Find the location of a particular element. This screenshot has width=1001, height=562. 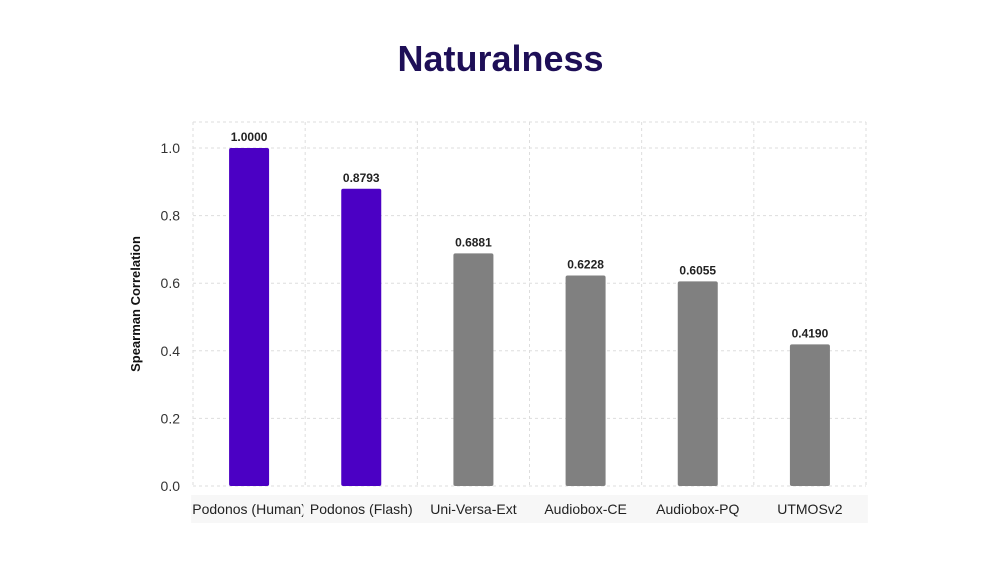

data-label: 0.6228 is located at coordinates (585, 264).